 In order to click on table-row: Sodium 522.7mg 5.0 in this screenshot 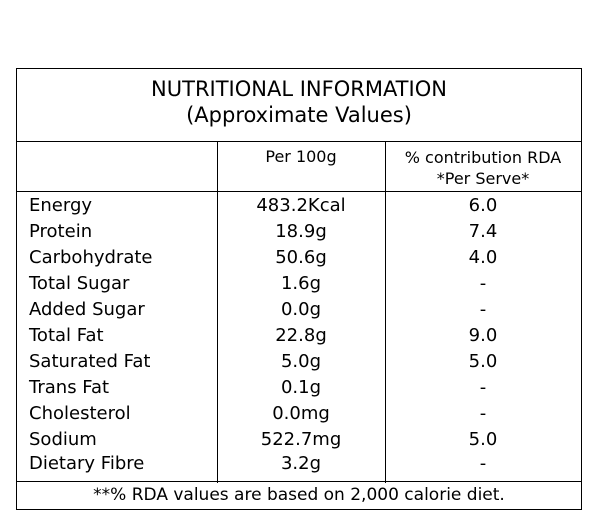, I will do `click(299, 440)`.